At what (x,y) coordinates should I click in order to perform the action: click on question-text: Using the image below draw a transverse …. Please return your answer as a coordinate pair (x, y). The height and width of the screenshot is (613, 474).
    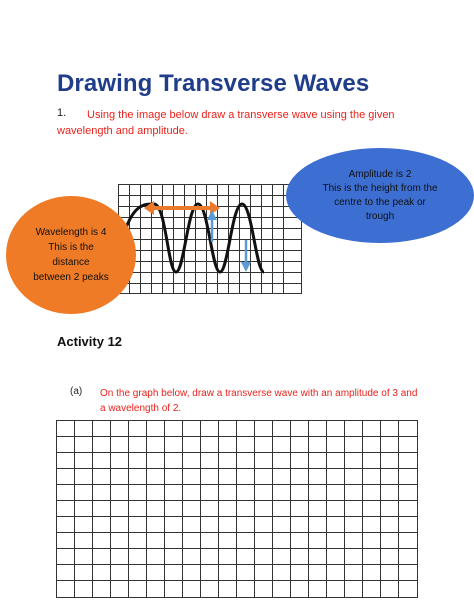
    Looking at the image, I should click on (226, 123).